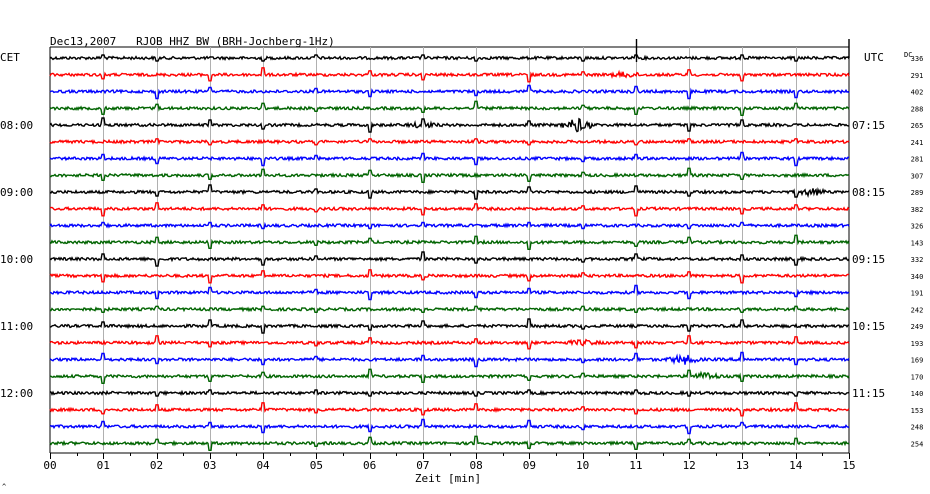  I want to click on left-hour-label: 10:00, so click(16, 259).